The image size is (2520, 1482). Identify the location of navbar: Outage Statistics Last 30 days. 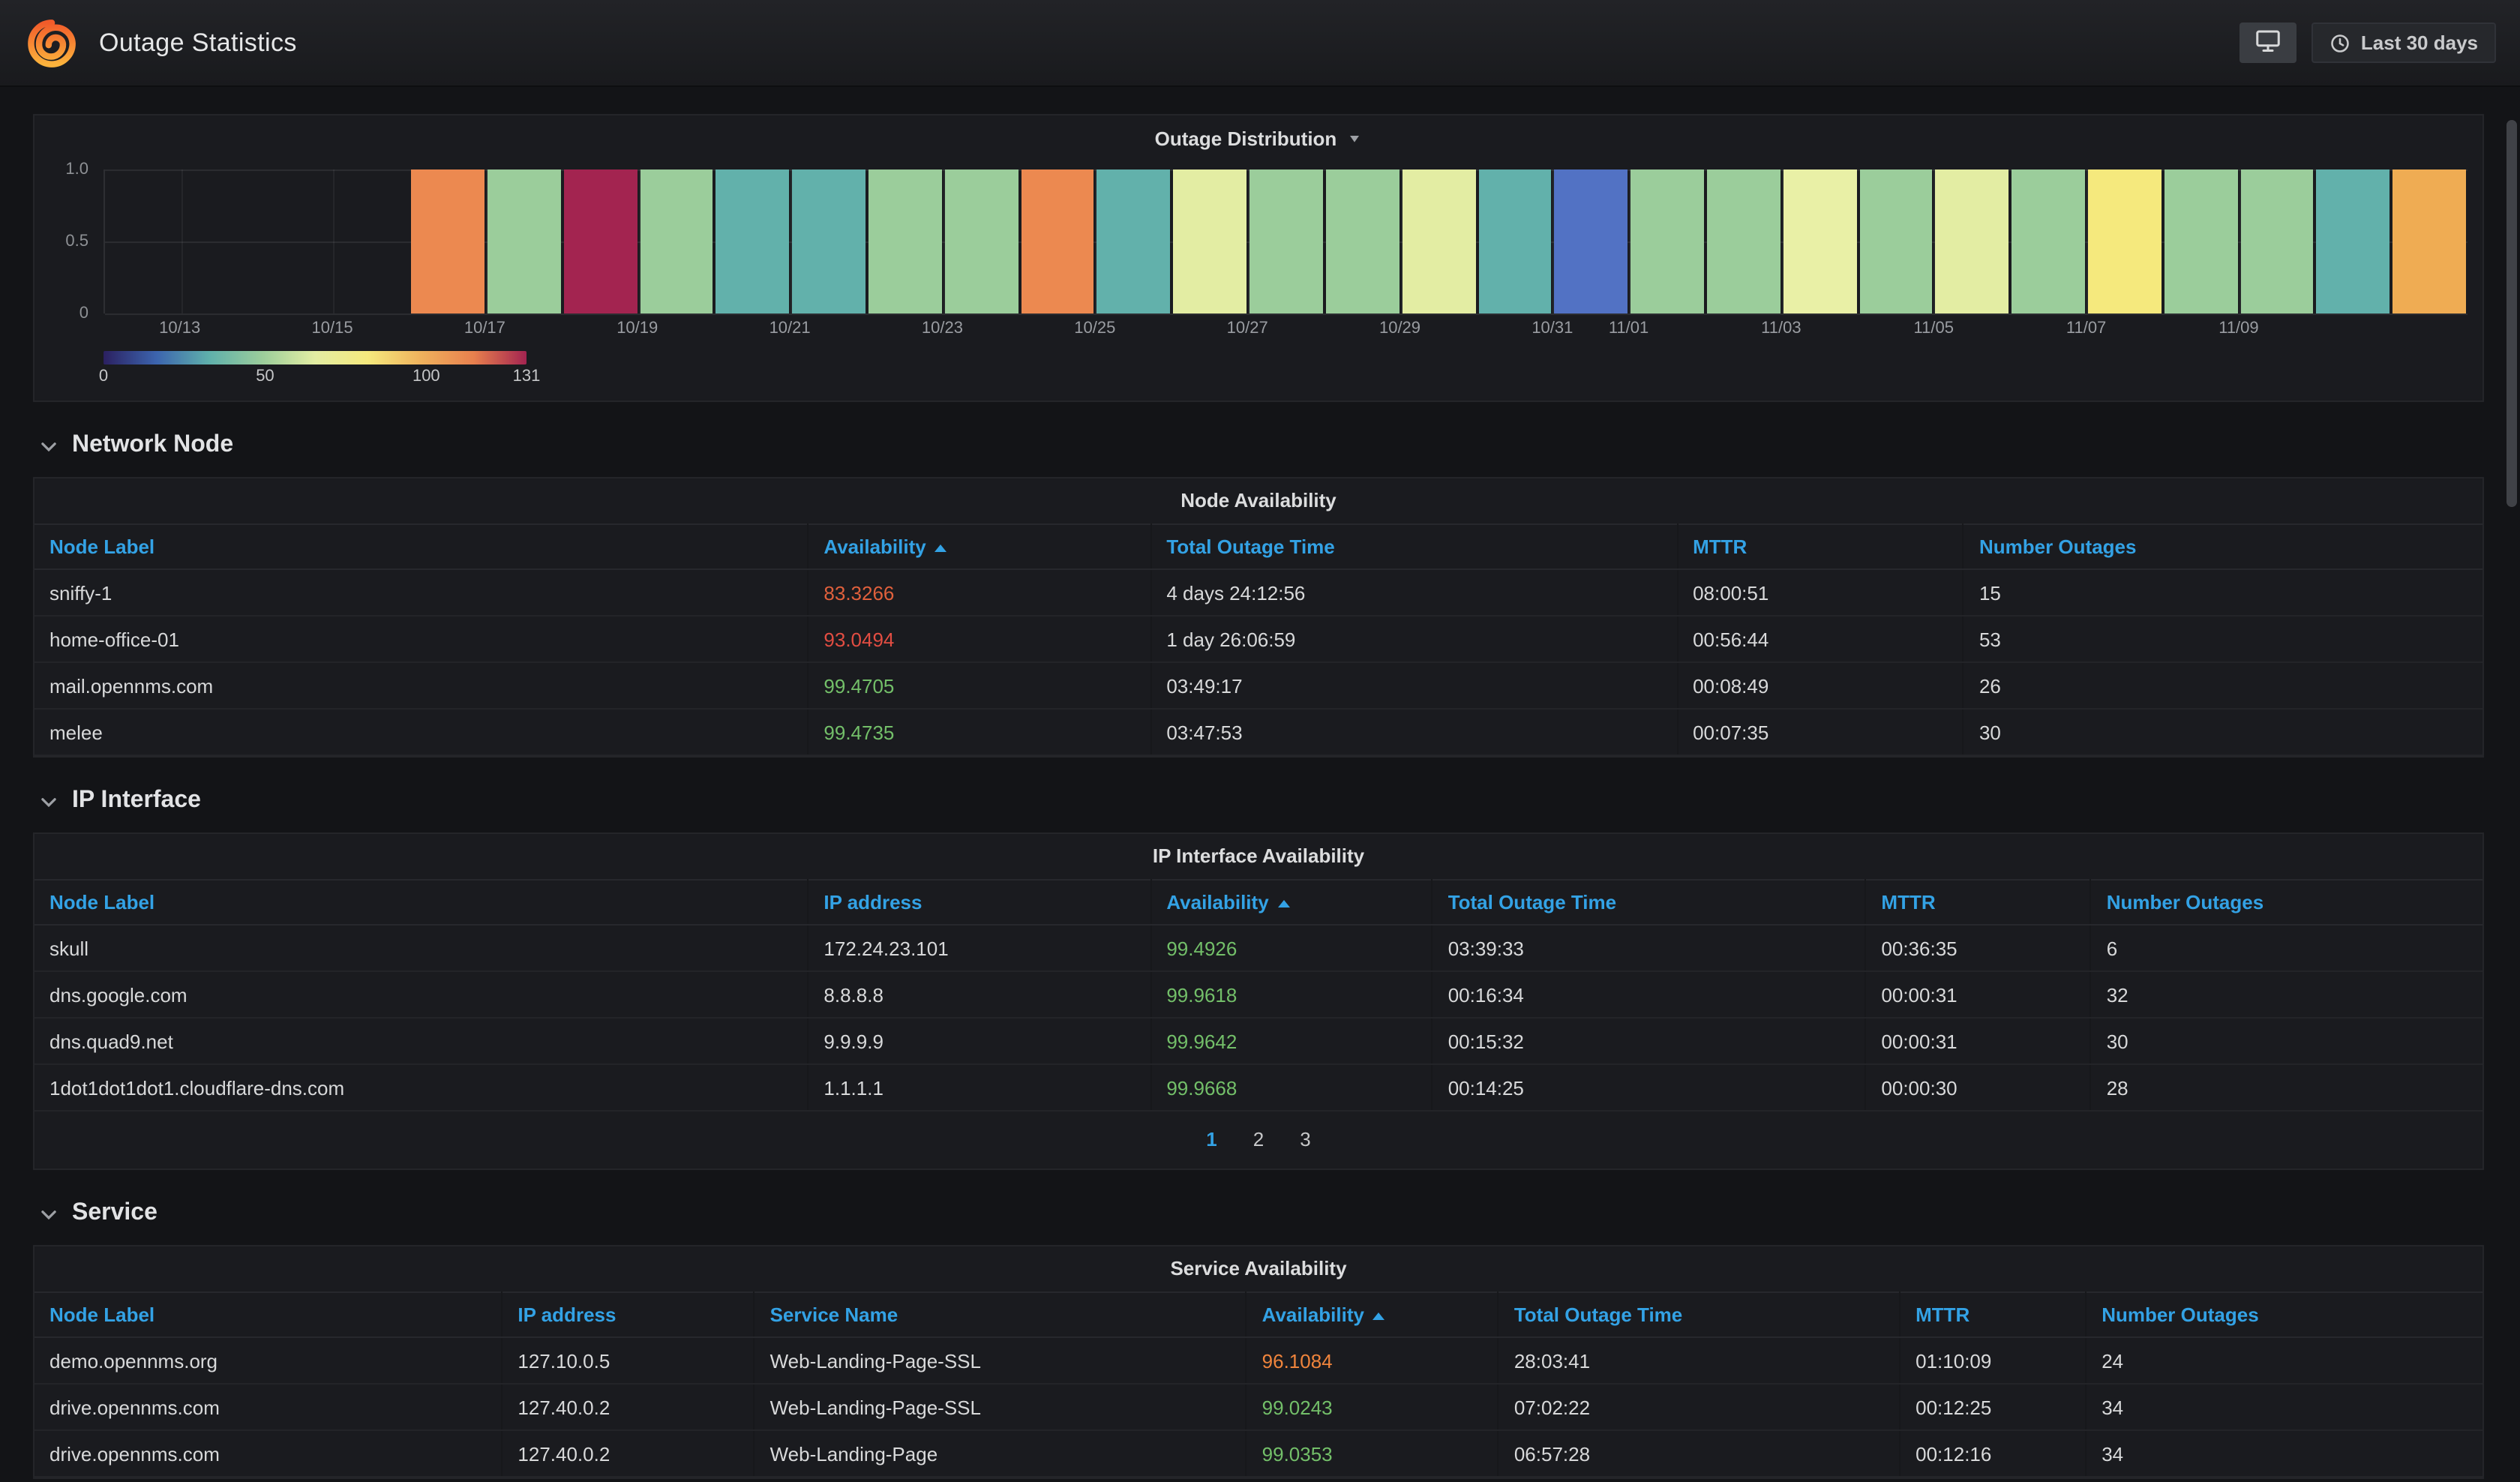
(1260, 43).